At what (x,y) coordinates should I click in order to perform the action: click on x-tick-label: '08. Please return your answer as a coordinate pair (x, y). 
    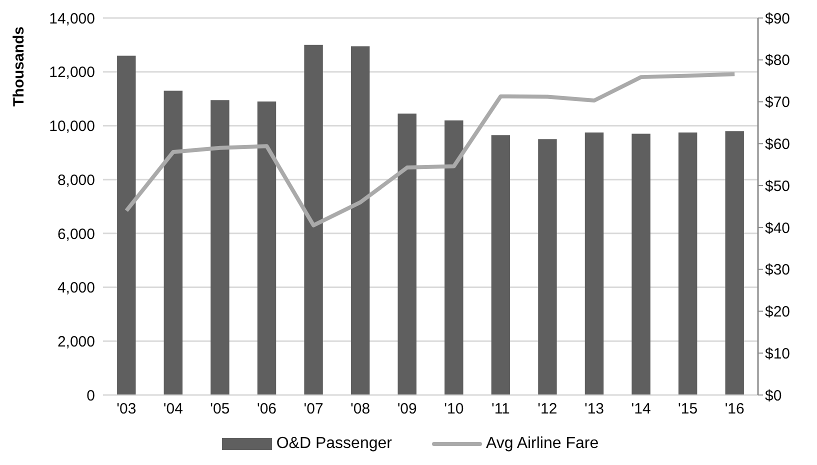
    Looking at the image, I should click on (360, 409).